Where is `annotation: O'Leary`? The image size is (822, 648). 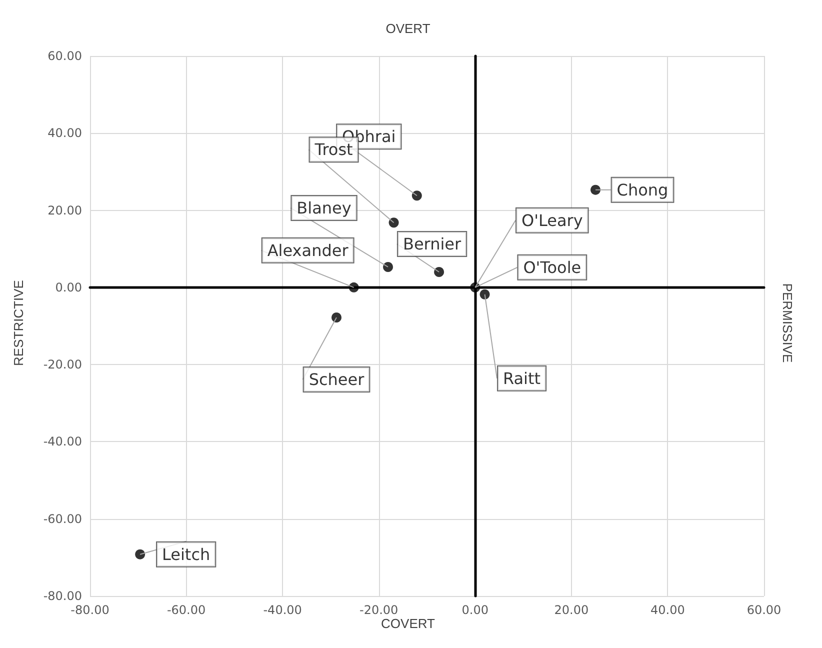 annotation: O'Leary is located at coordinates (552, 220).